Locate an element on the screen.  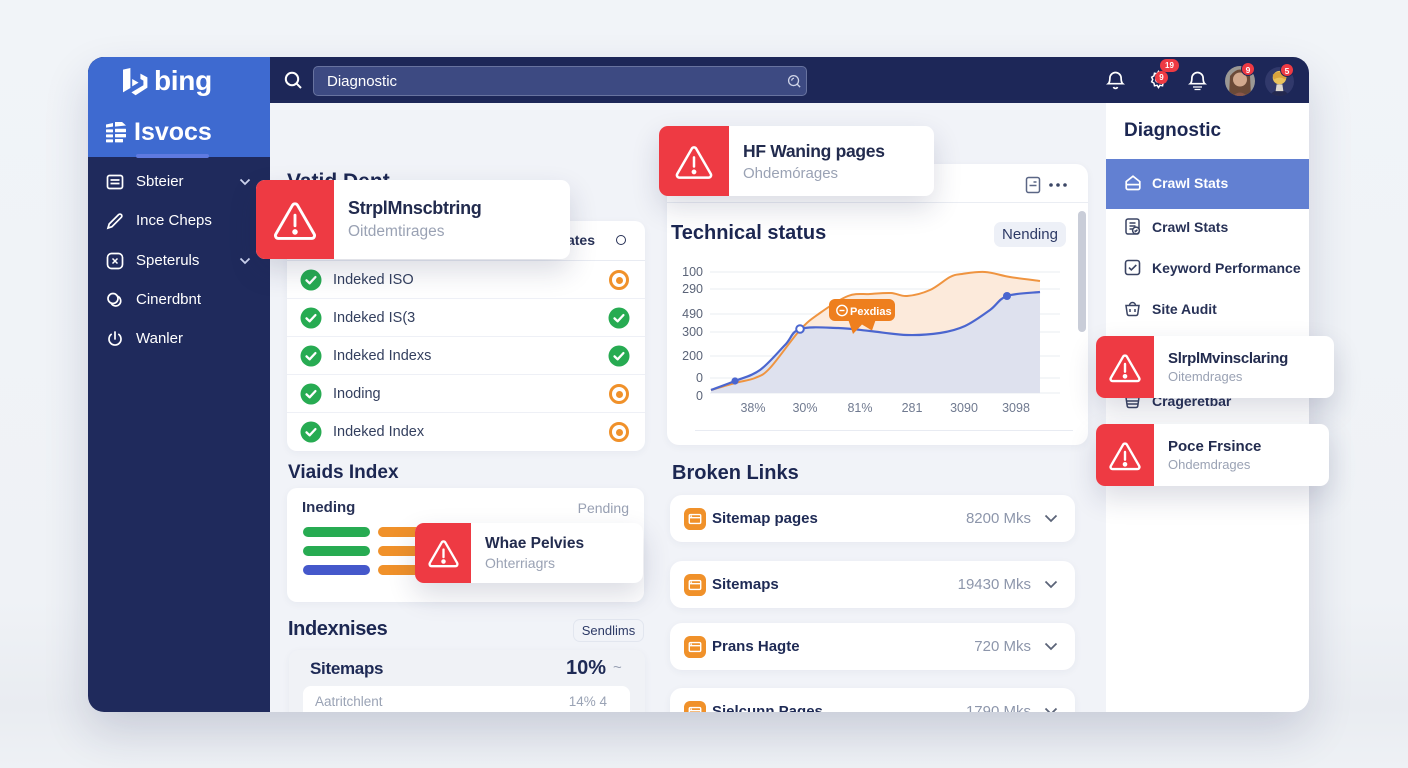
svg-text: 300 is located at coordinates (692, 332).